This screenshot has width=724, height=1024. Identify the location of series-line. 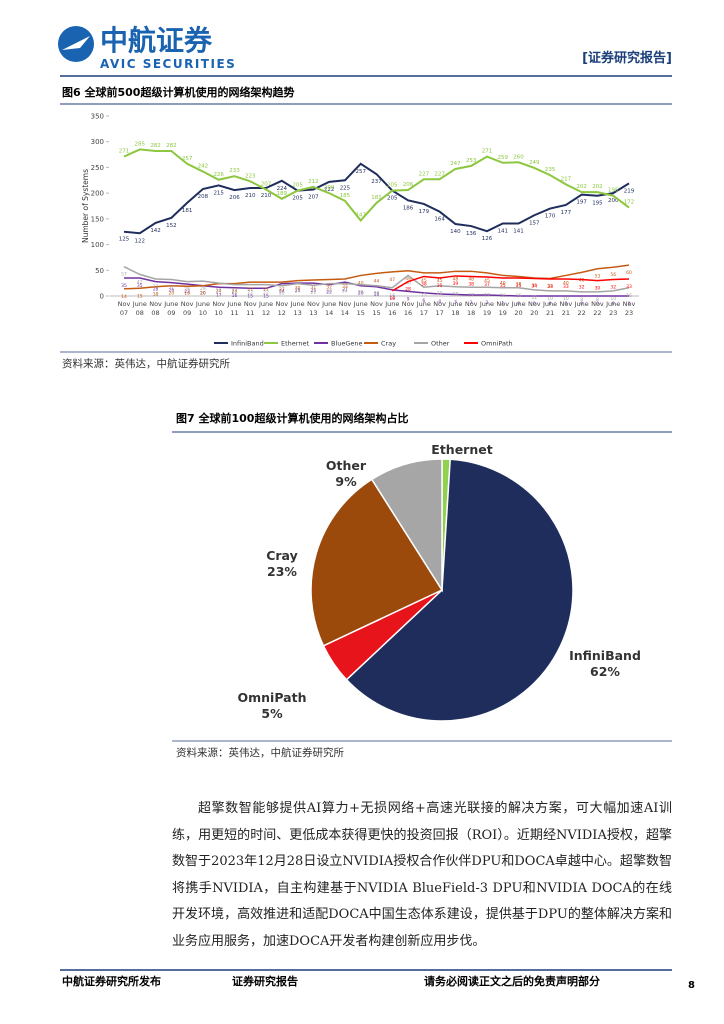
(376, 198).